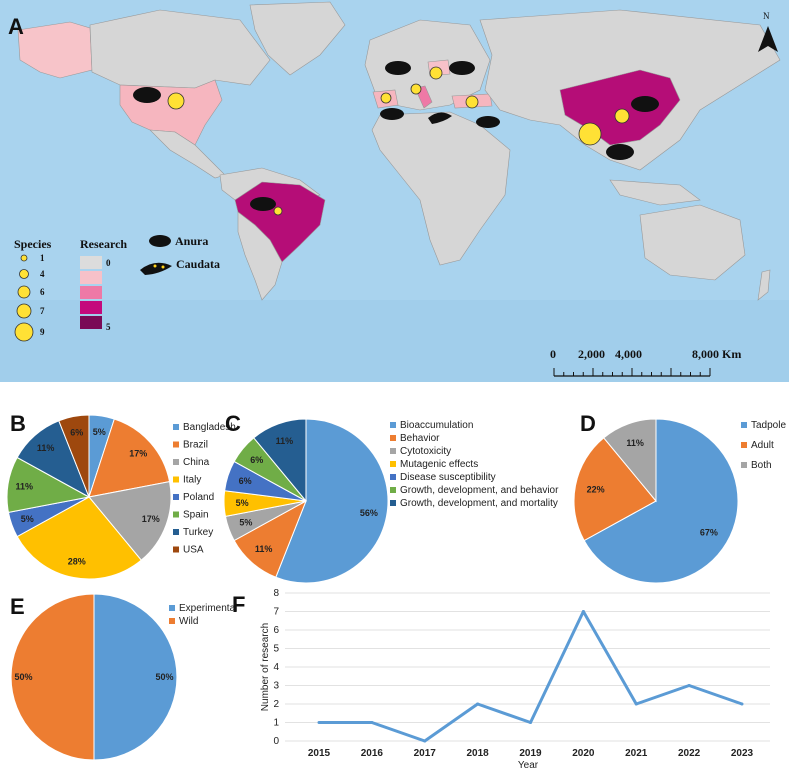  I want to click on scale-label-2000: 2,000, so click(591, 354).